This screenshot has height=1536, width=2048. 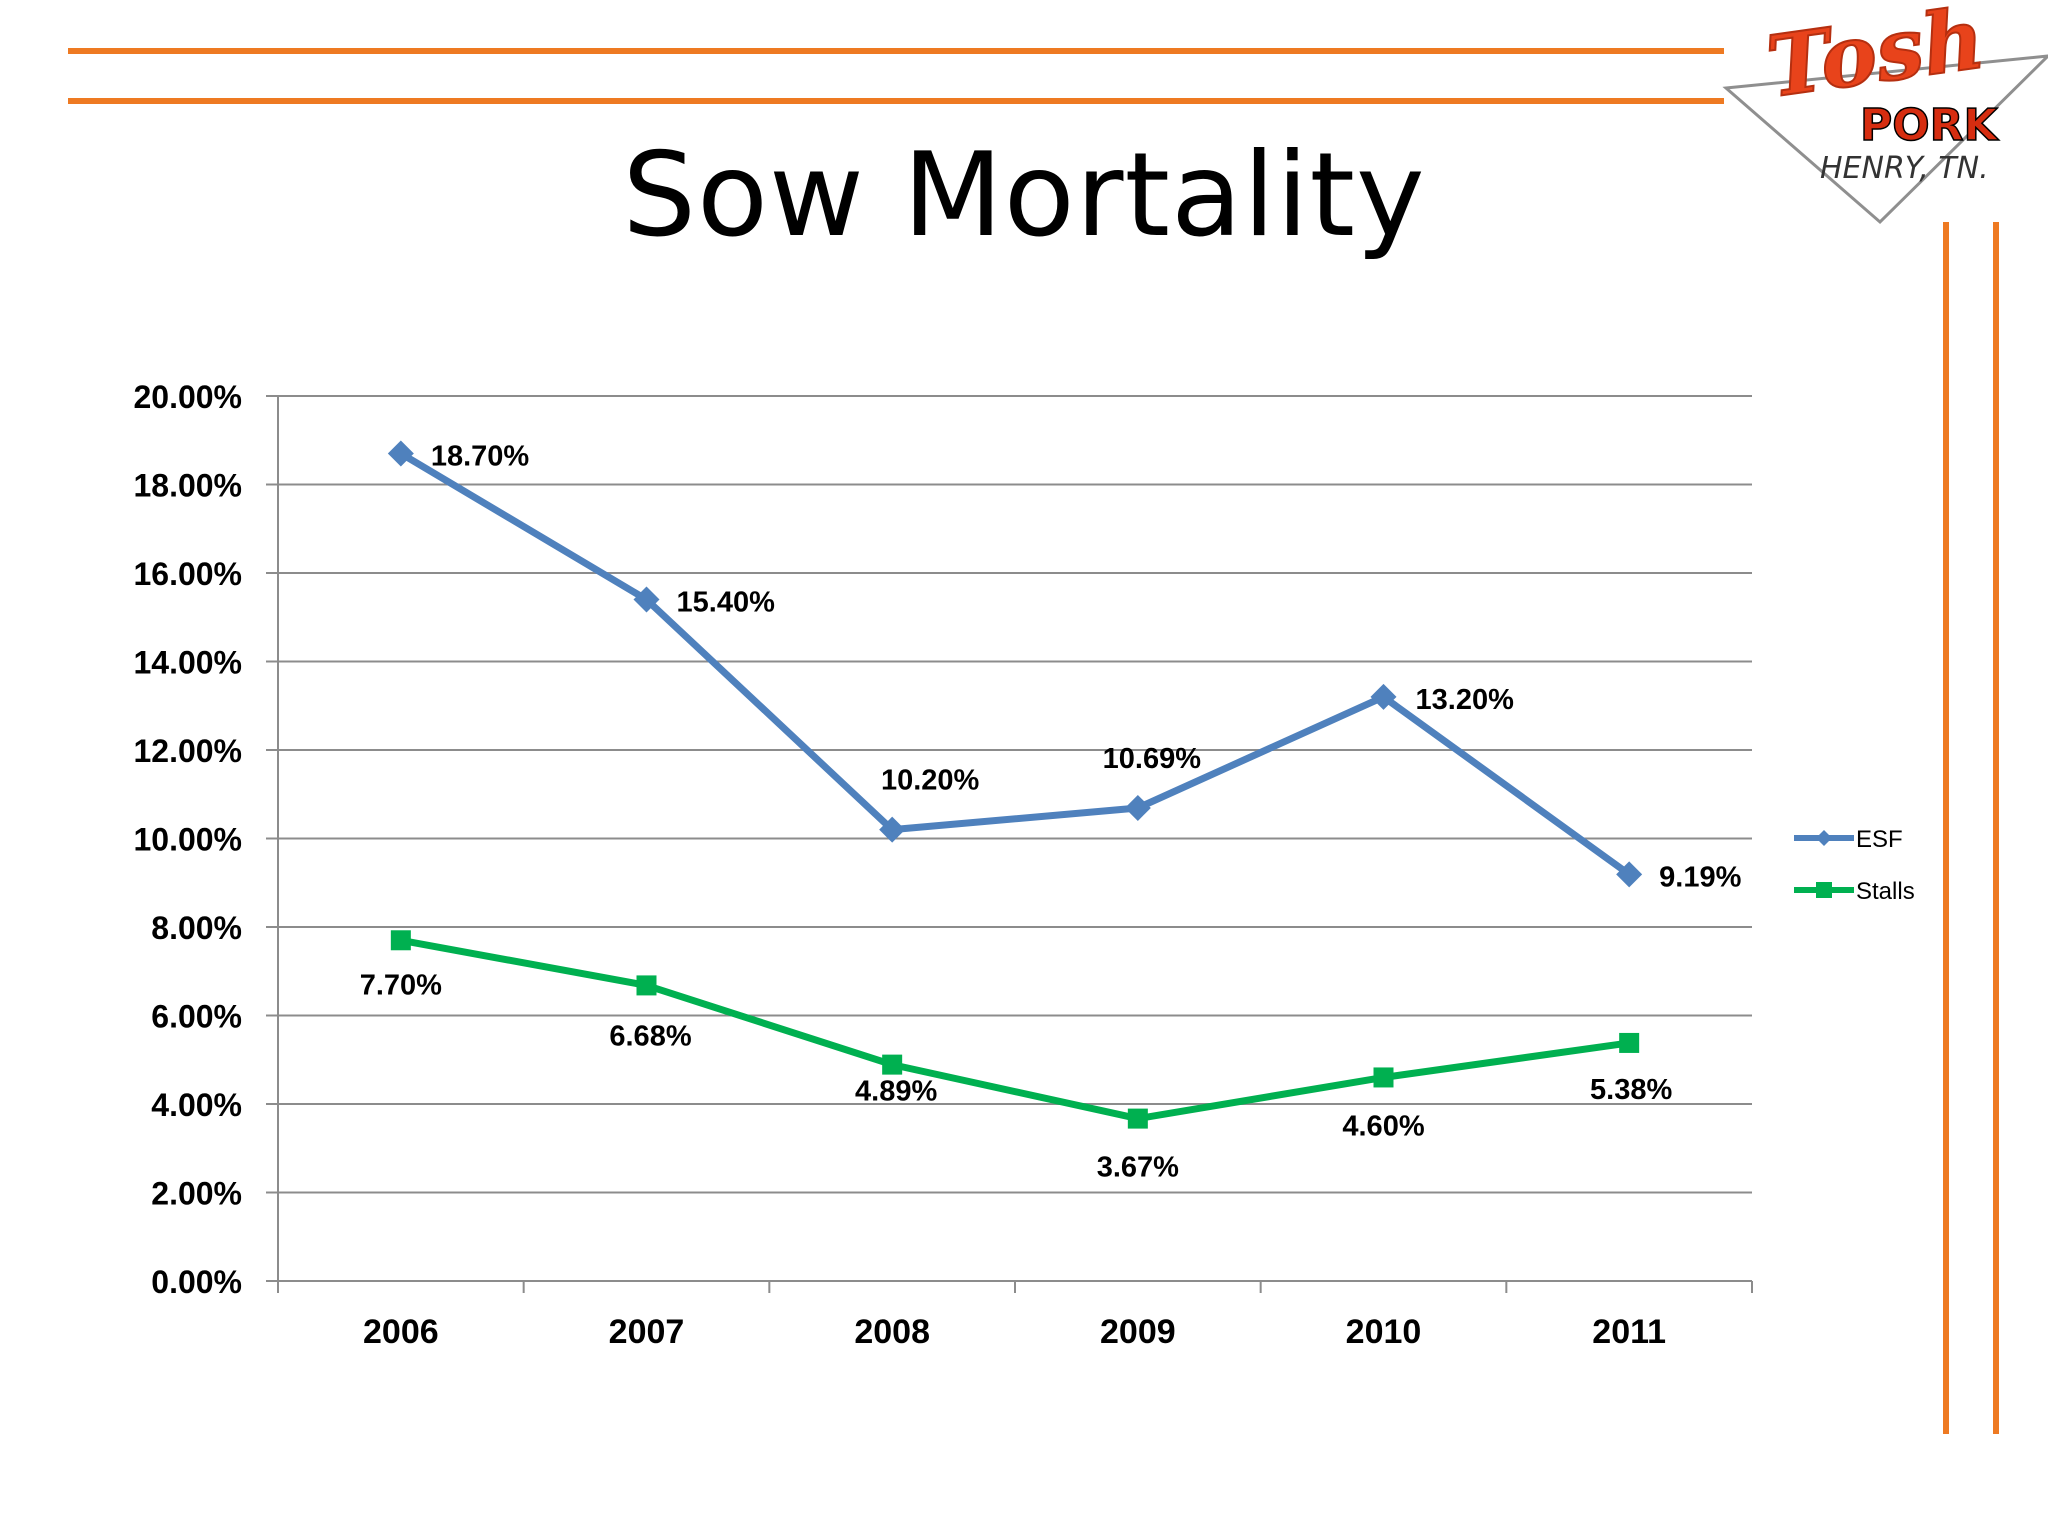 What do you see at coordinates (1930, 125) in the screenshot?
I see `logo-pork: PORK` at bounding box center [1930, 125].